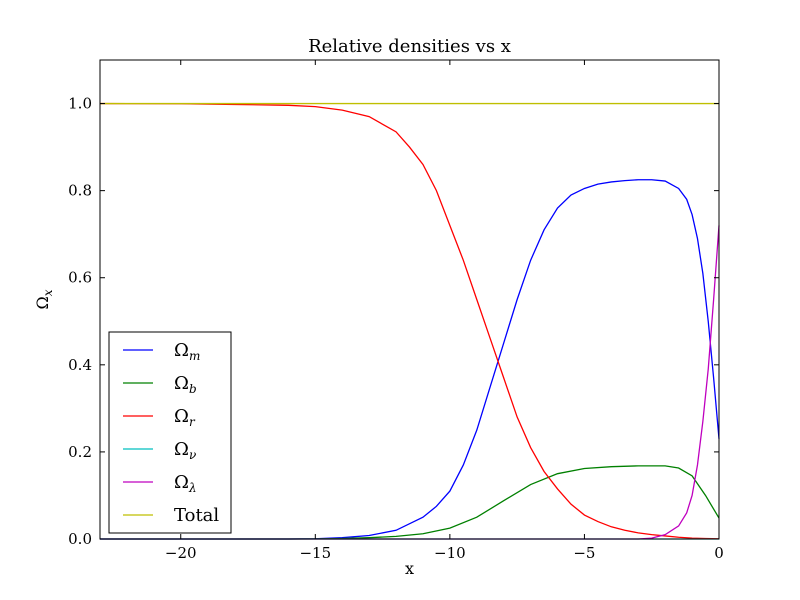  Describe the element at coordinates (42, 302) in the screenshot. I see `y-axis-label-main: Ω` at that location.